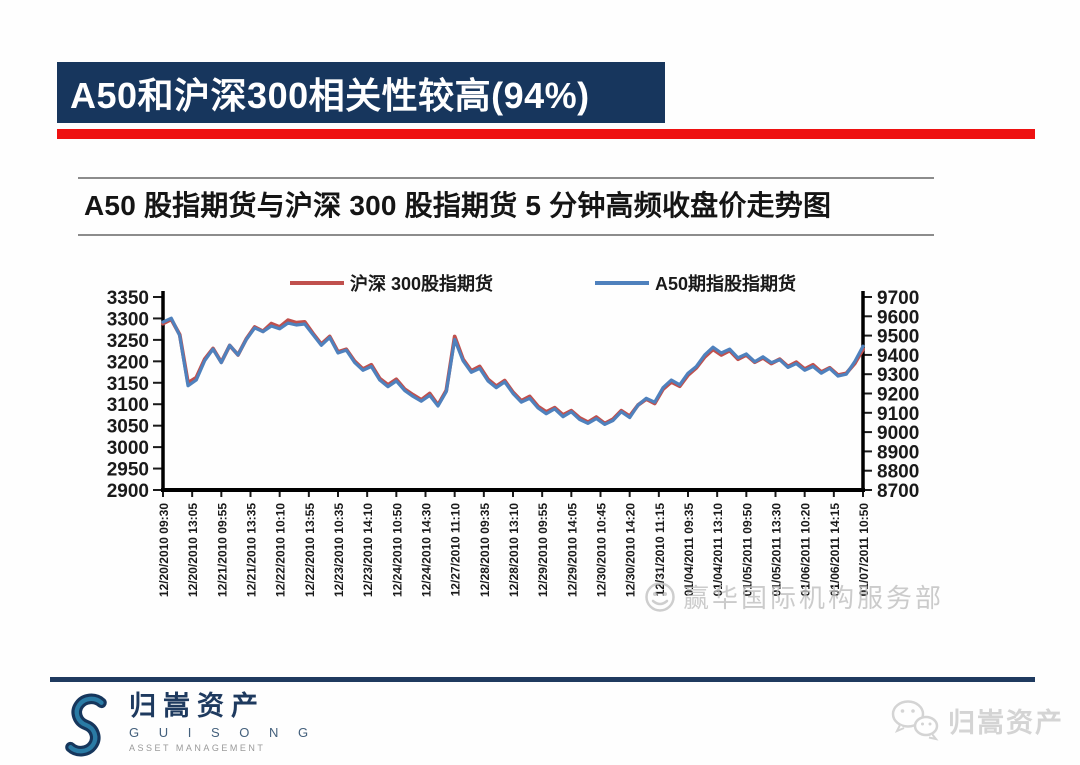 This screenshot has height=765, width=1080. I want to click on y-axis-left-tick-label: 2900, so click(128, 491).